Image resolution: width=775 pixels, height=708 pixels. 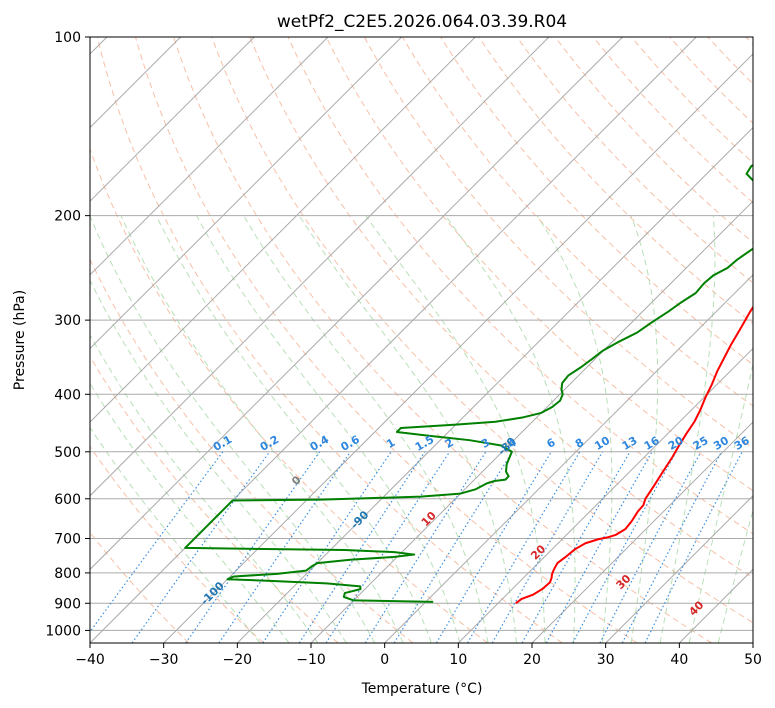 I want to click on x-tick-label: 50, so click(x=753, y=660).